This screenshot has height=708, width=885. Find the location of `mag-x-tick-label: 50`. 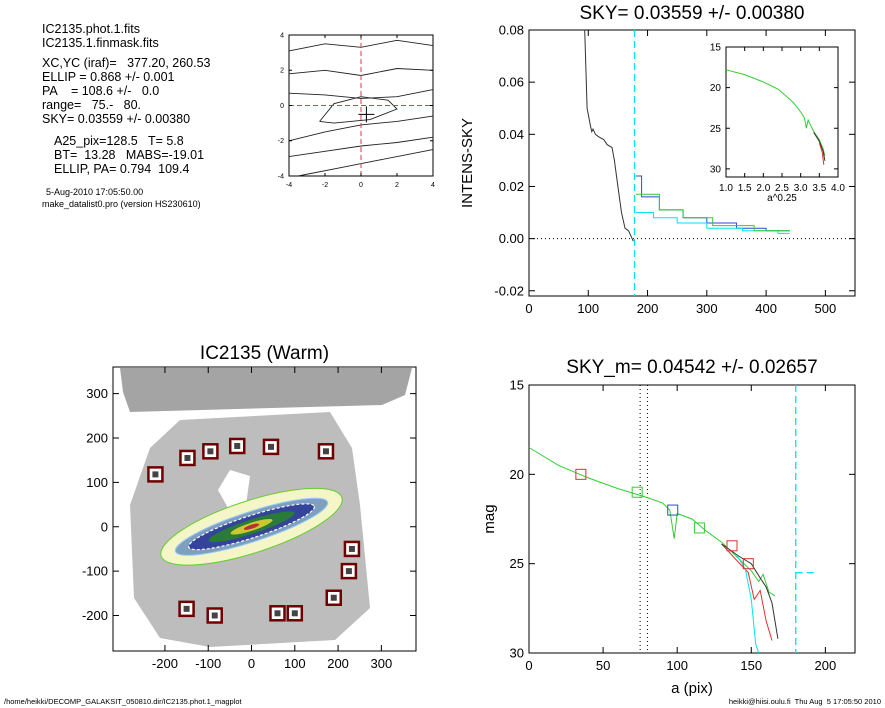

mag-x-tick-label: 50 is located at coordinates (603, 665).